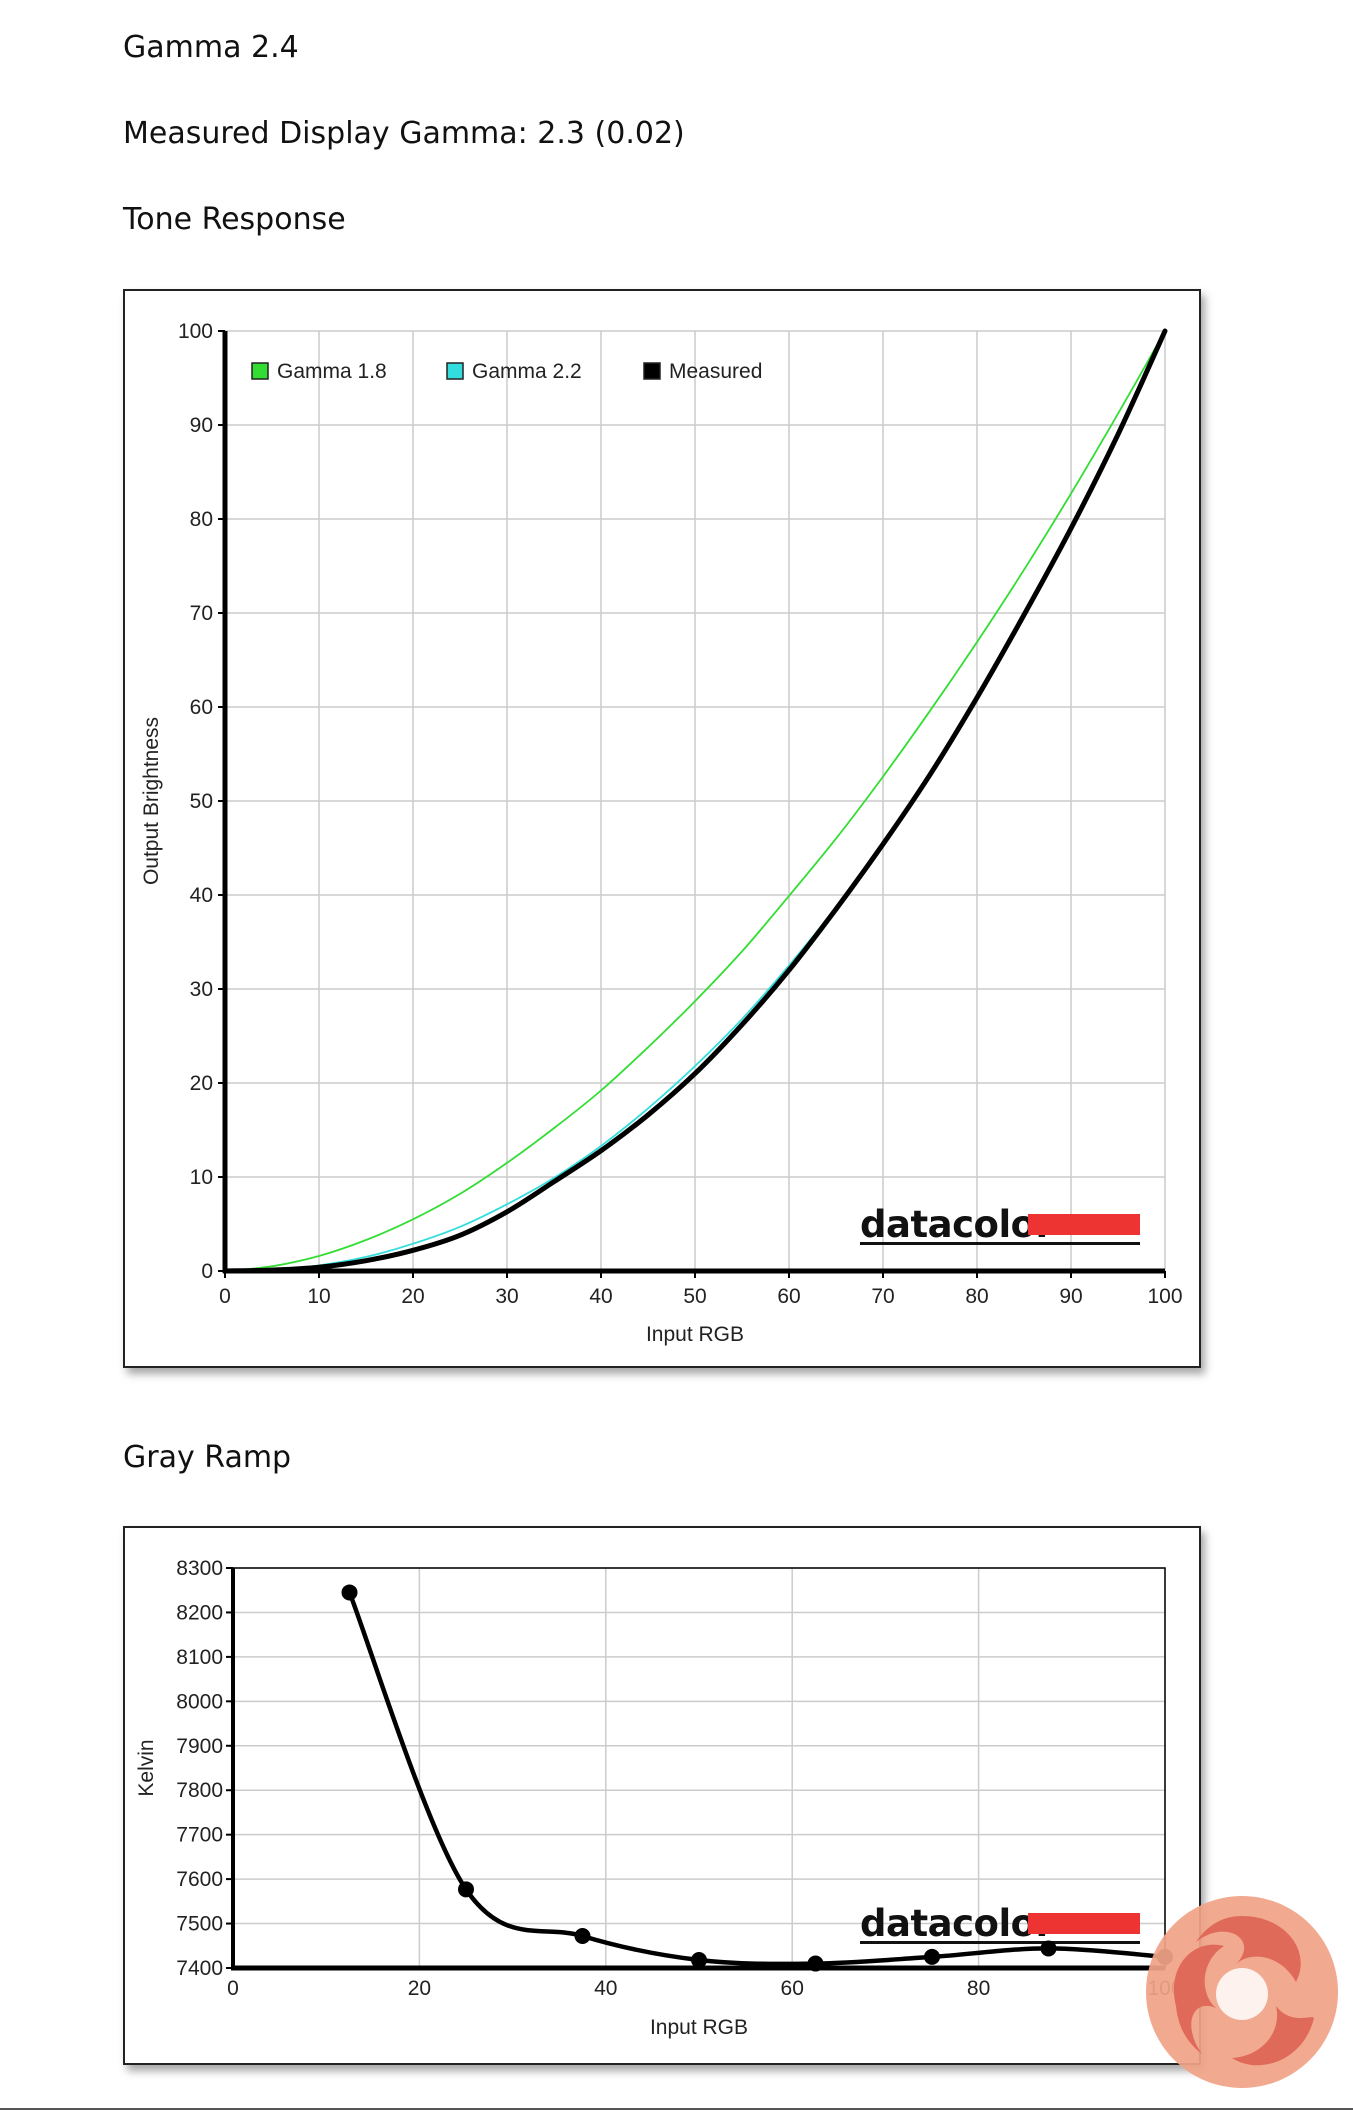 Image resolution: width=1353 pixels, height=2117 pixels. What do you see at coordinates (146, 1767) in the screenshot?
I see `y-axis-title: Kelvin` at bounding box center [146, 1767].